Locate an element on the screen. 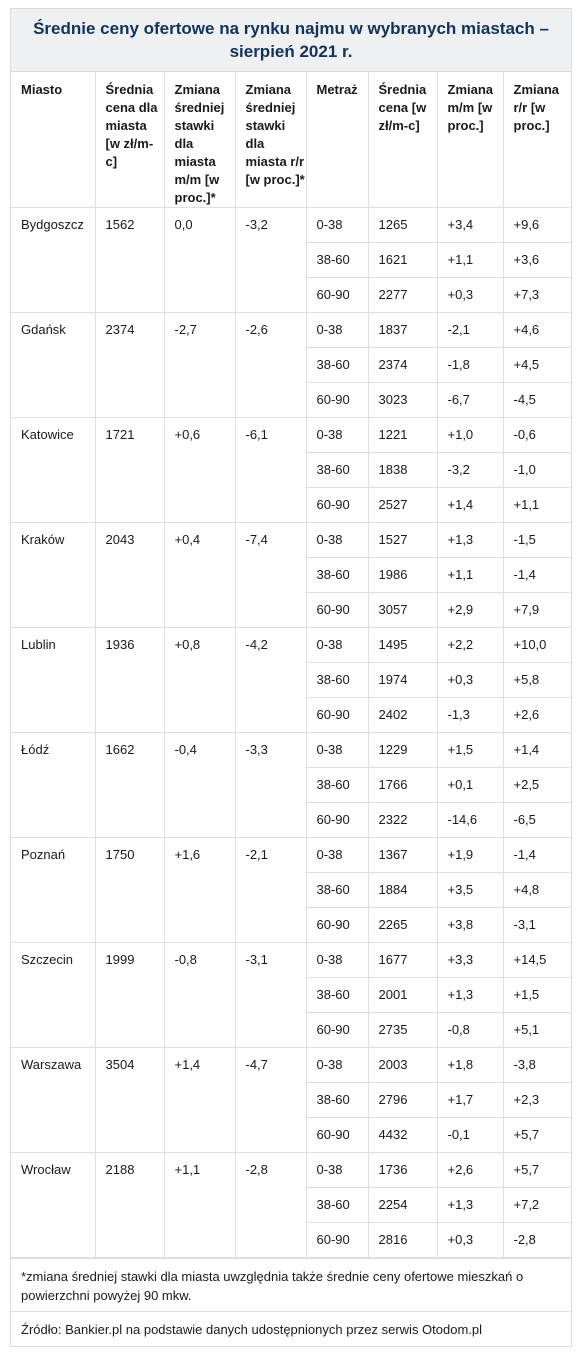  change-mm: -0,8 is located at coordinates (470, 1030).